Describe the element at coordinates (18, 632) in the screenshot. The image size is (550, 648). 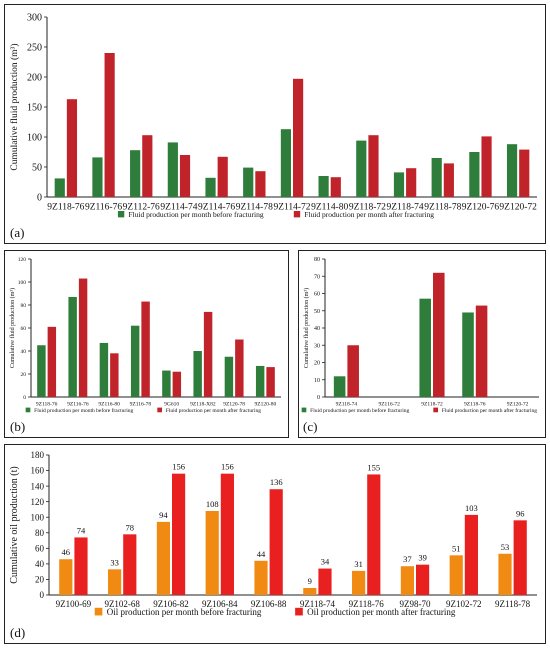
I see `panel-label-d: (d)` at that location.